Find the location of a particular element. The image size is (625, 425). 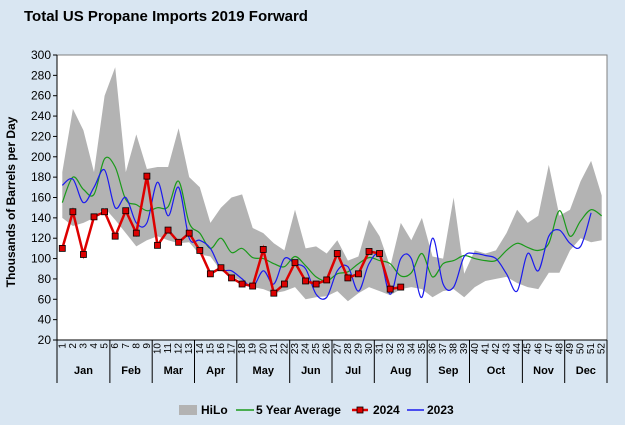

week-label: 16 is located at coordinates (221, 349).